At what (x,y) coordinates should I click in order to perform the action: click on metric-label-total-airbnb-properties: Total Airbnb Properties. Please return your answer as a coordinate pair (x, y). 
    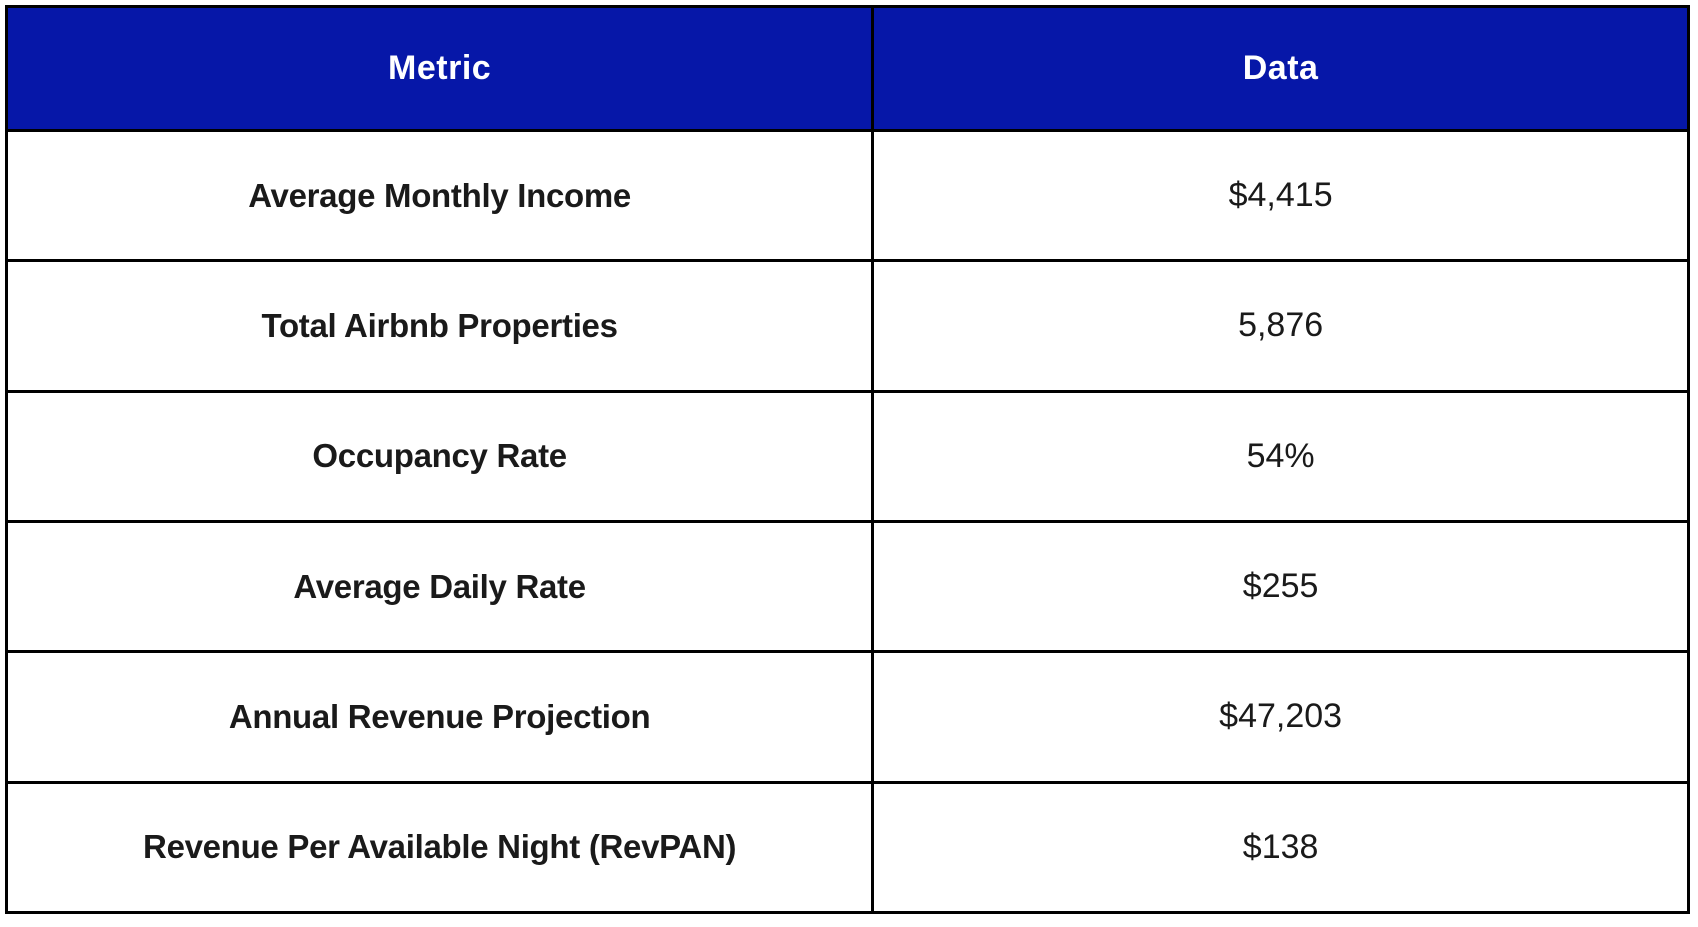
    Looking at the image, I should click on (439, 326).